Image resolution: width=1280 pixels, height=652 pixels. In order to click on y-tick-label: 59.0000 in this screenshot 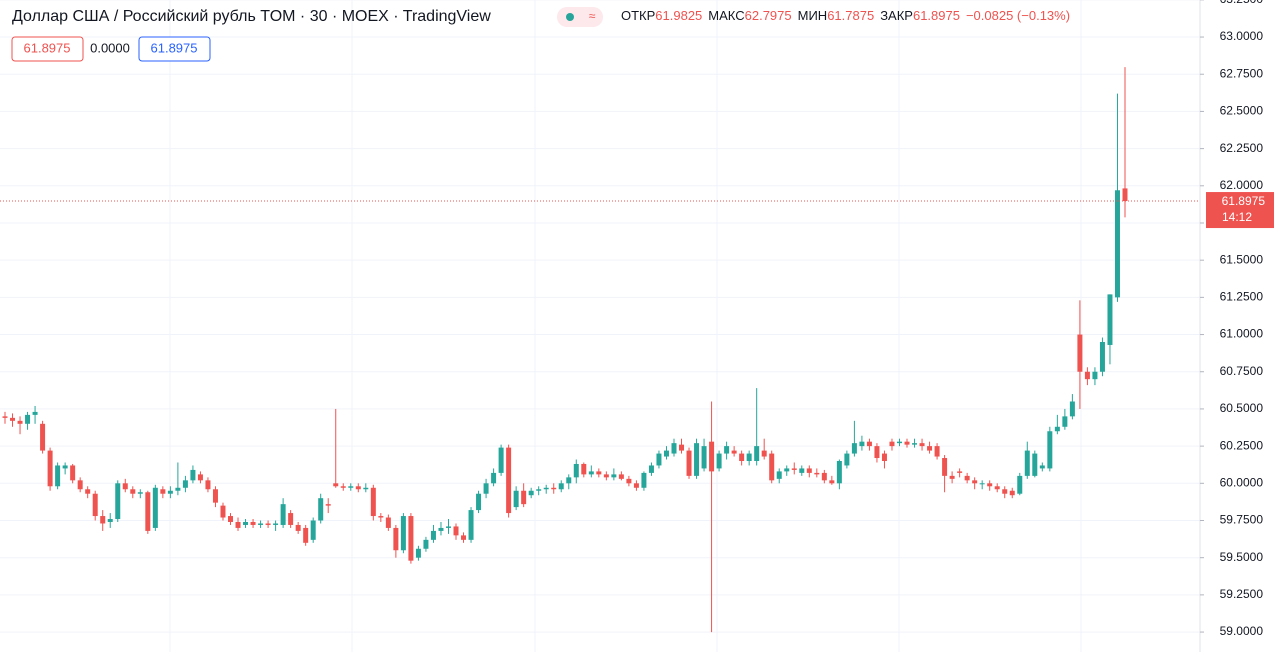, I will do `click(1242, 631)`.